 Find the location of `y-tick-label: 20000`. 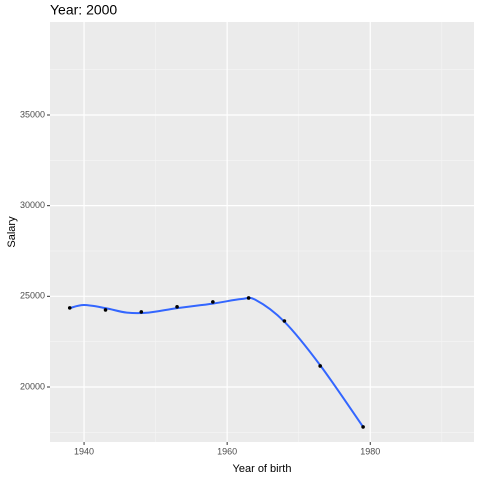

y-tick-label: 20000 is located at coordinates (32, 386).